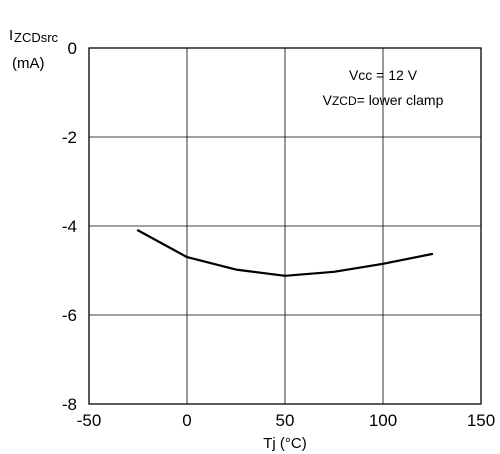 The image size is (500, 454). What do you see at coordinates (344, 101) in the screenshot?
I see `annotation-vzcd-sub: ZCD` at bounding box center [344, 101].